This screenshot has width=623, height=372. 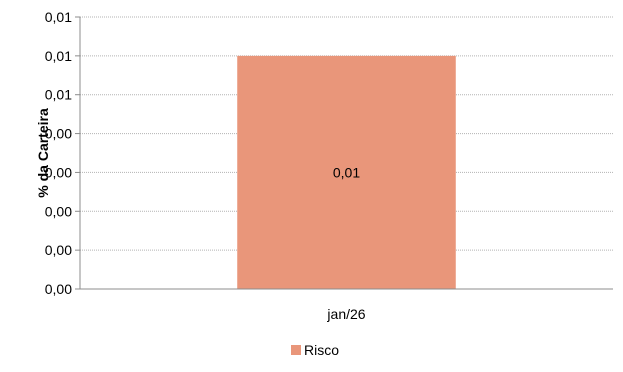 I want to click on bar-value-label: 0,01, so click(x=346, y=172).